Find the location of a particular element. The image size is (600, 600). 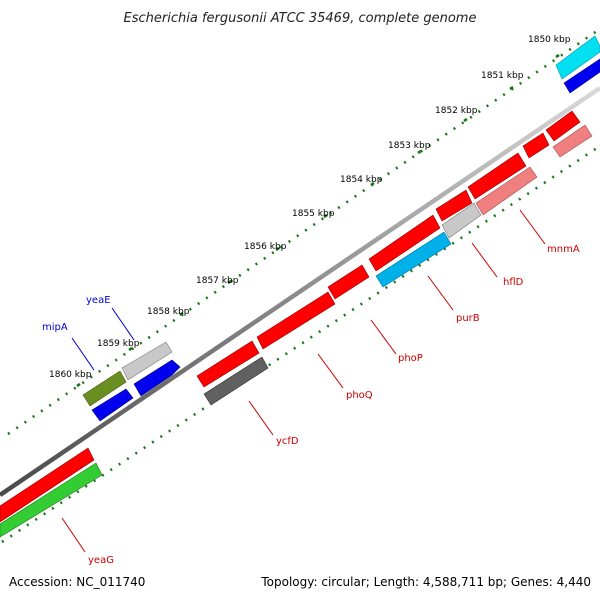

ruler-label: 1859 kbp is located at coordinates (118, 344).